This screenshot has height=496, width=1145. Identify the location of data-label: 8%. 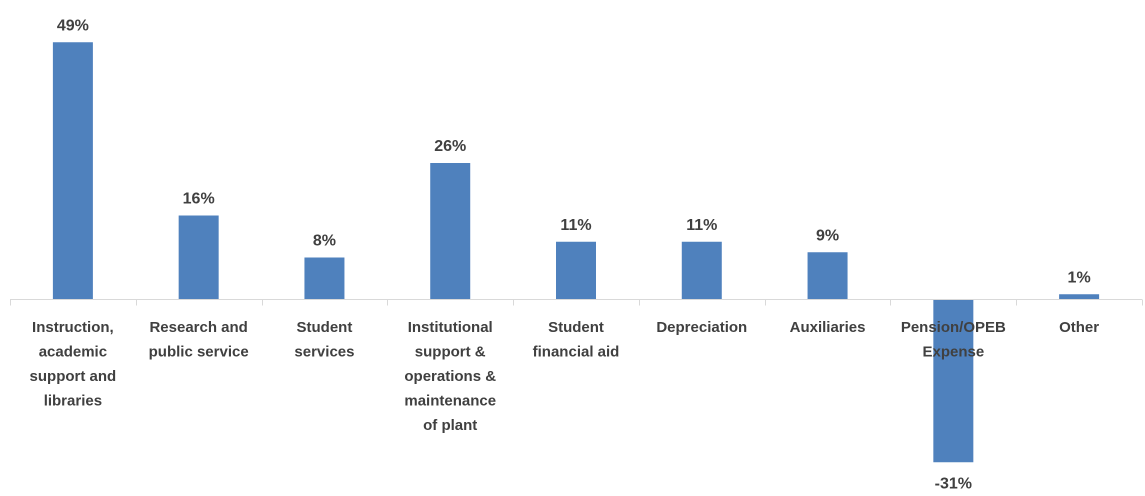
(324, 241).